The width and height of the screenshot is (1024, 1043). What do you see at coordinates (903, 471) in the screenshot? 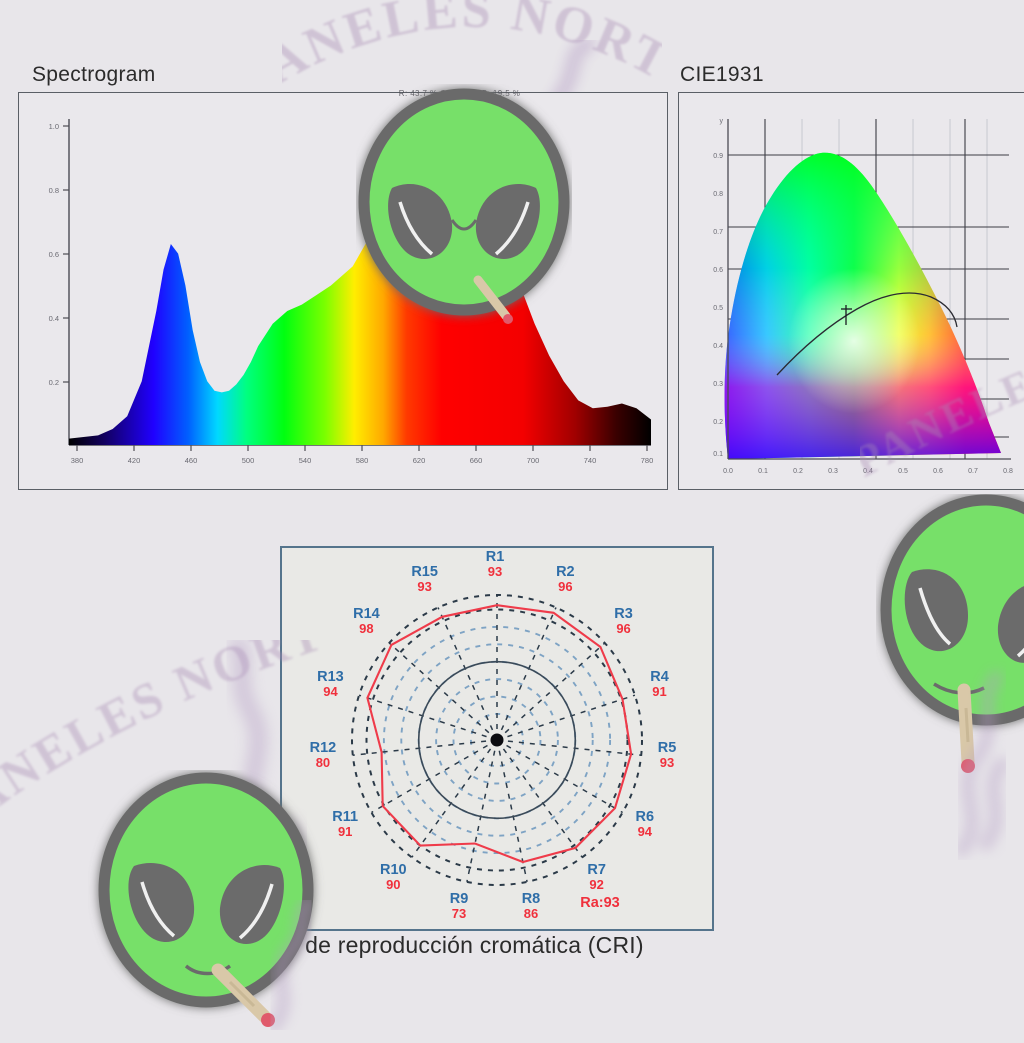
I see `cie-x-0-5: 0.5` at bounding box center [903, 471].